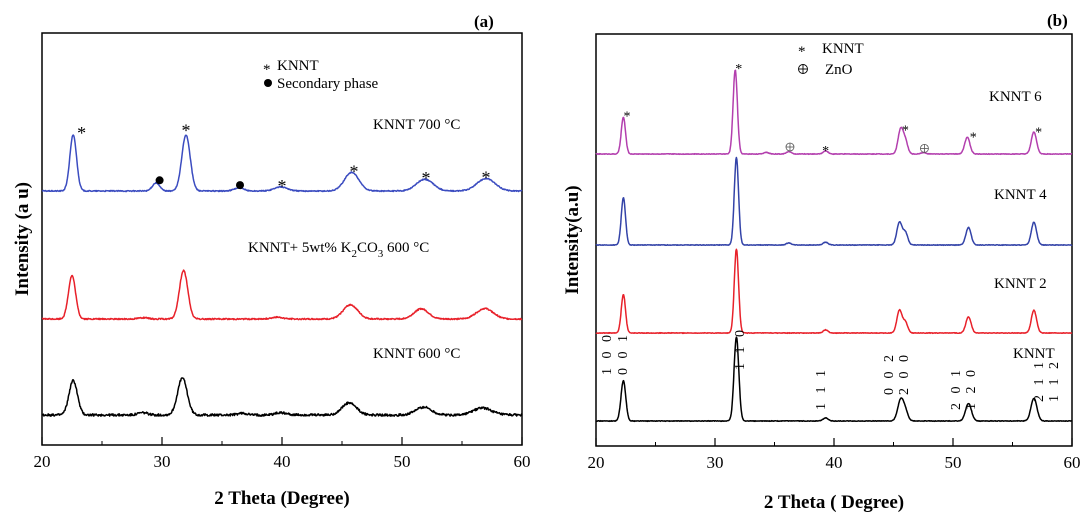  I want to click on legend-zno-label: ZnO, so click(839, 70).